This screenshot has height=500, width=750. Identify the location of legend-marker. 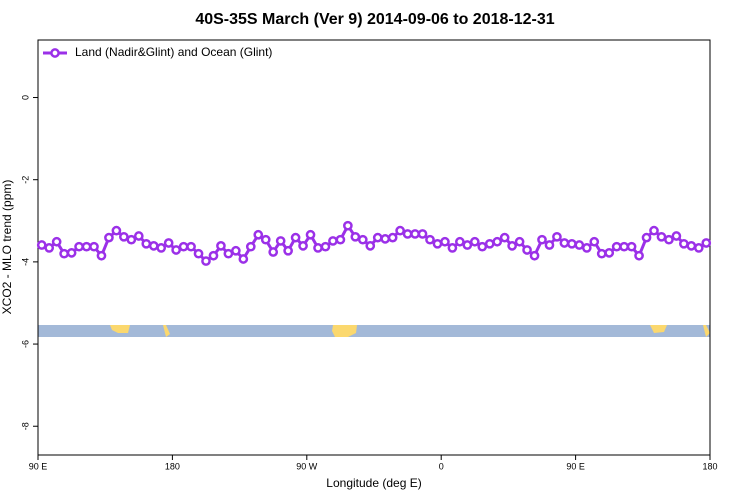
(55, 53).